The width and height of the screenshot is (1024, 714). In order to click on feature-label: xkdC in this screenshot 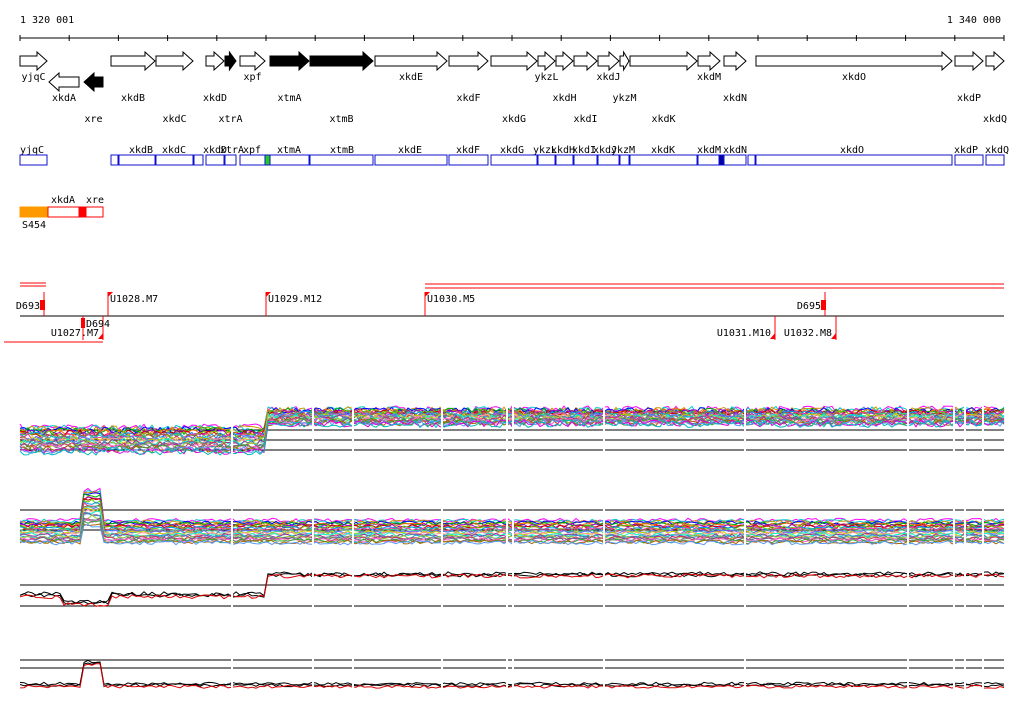, I will do `click(174, 150)`.